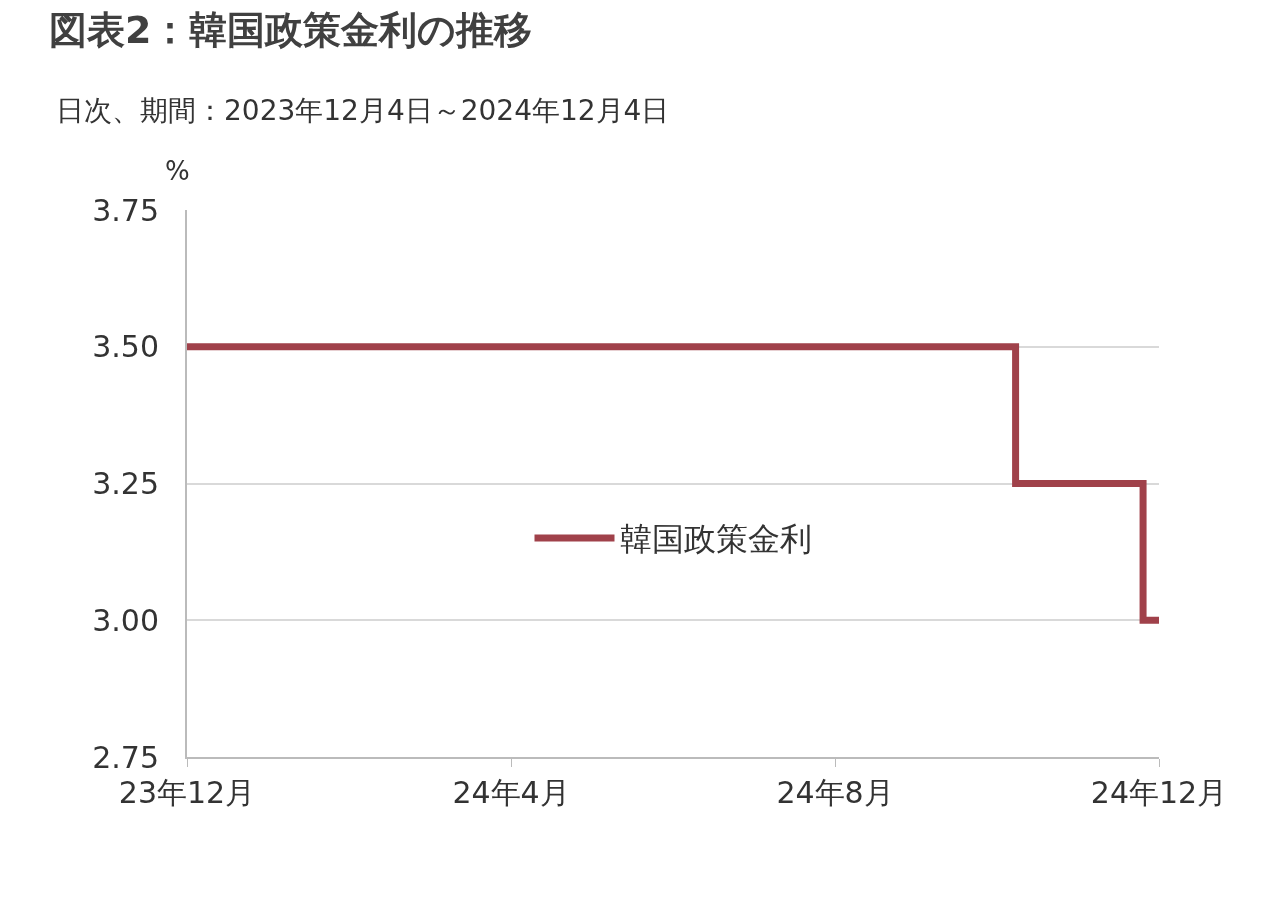 The width and height of the screenshot is (1280, 903). I want to click on y-tick-label: 3.50, so click(125, 347).